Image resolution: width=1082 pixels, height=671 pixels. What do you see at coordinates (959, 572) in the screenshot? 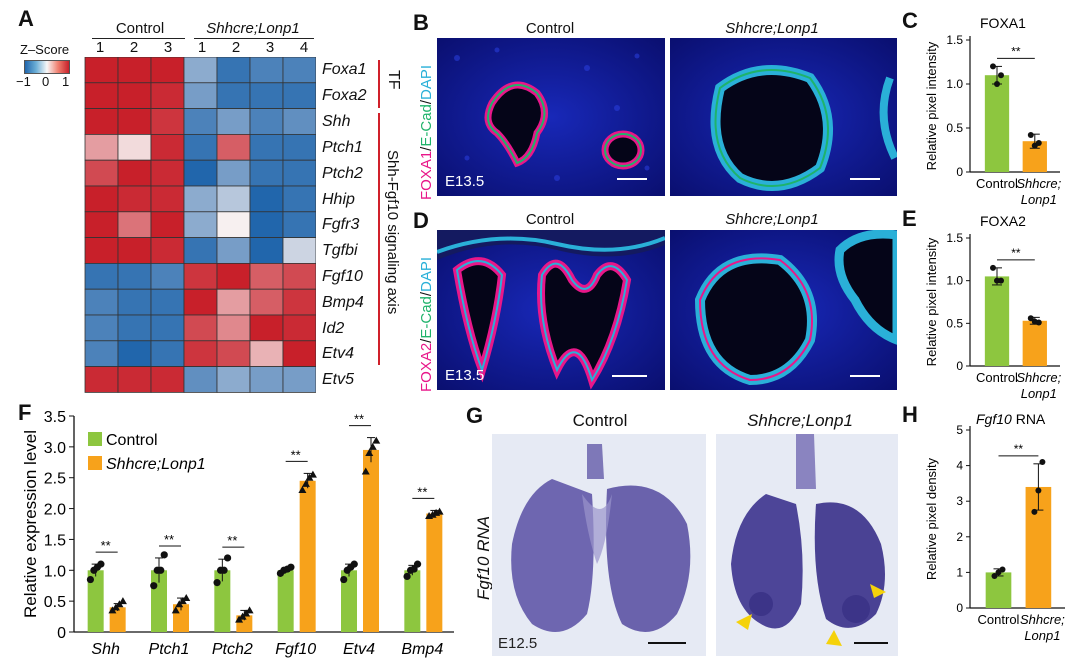
I see `y-tick-label: 1` at bounding box center [959, 572].